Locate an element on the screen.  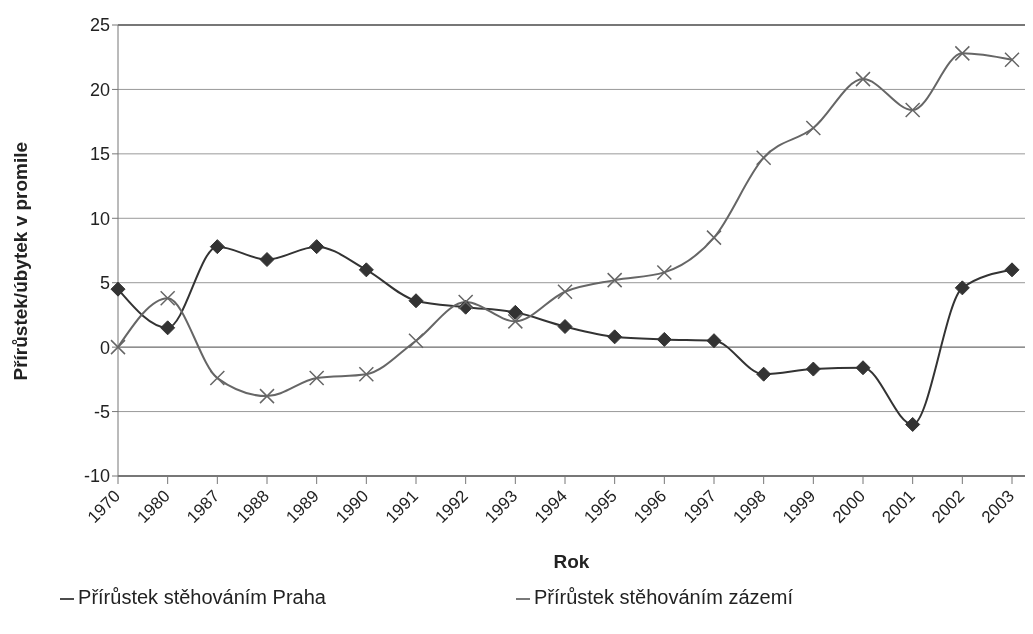
y-tick-label: 10 is located at coordinates (99, 218).